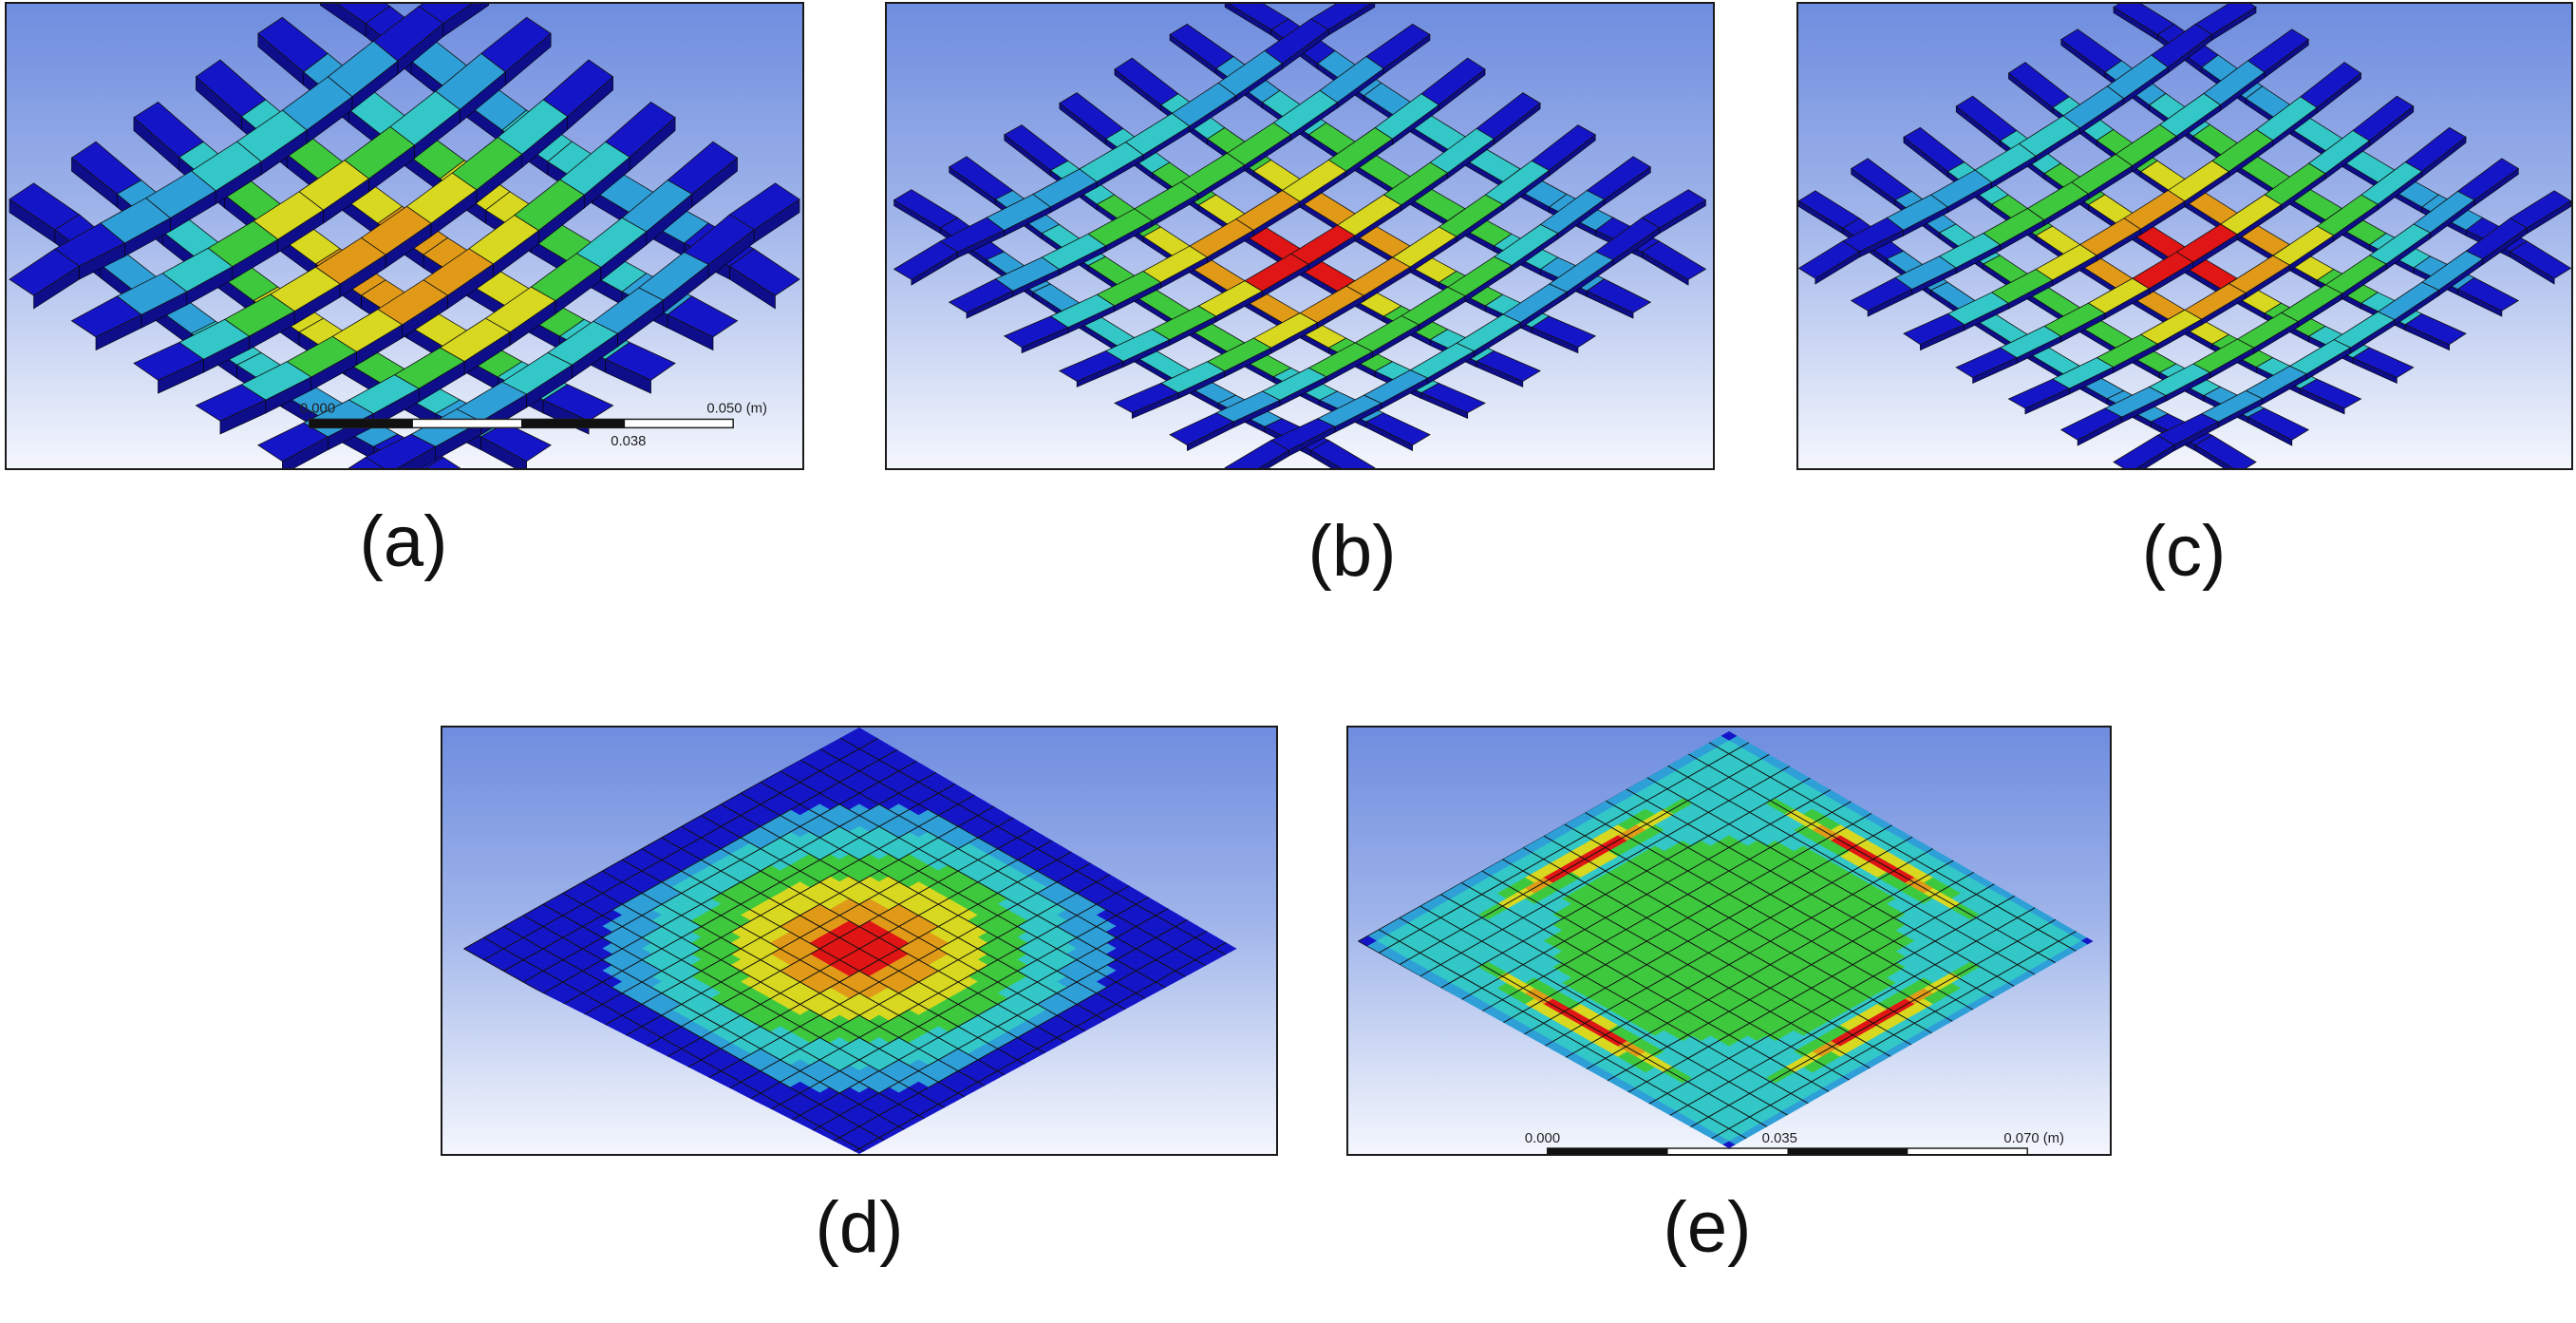  Describe the element at coordinates (2184, 552) in the screenshot. I see `caption-c: (c)` at that location.